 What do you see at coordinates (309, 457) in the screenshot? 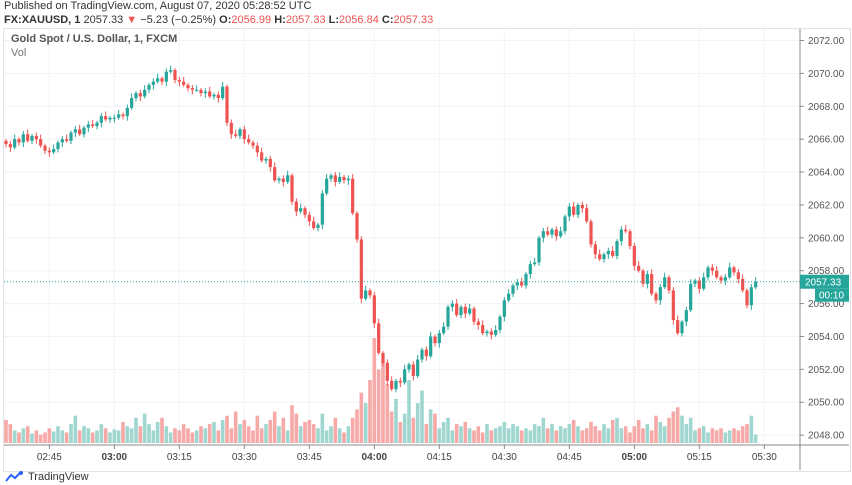
I see `x-tick-label: 03:45` at bounding box center [309, 457].